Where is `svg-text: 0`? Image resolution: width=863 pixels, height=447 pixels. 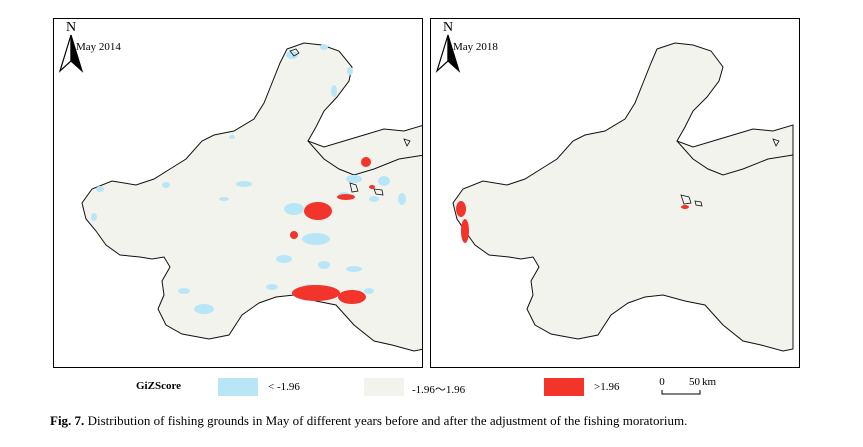 svg-text: 0 is located at coordinates (662, 382).